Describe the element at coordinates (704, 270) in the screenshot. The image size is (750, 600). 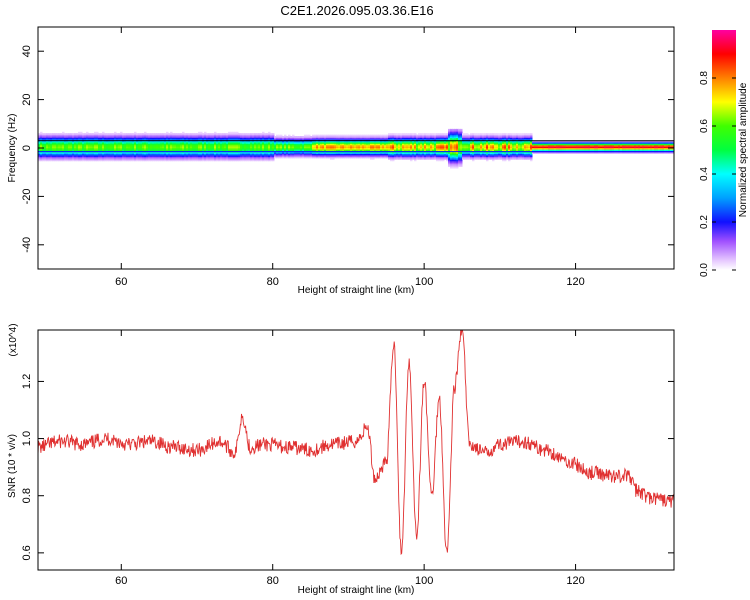
I see `colorbar-tick-label: 0.0` at that location.